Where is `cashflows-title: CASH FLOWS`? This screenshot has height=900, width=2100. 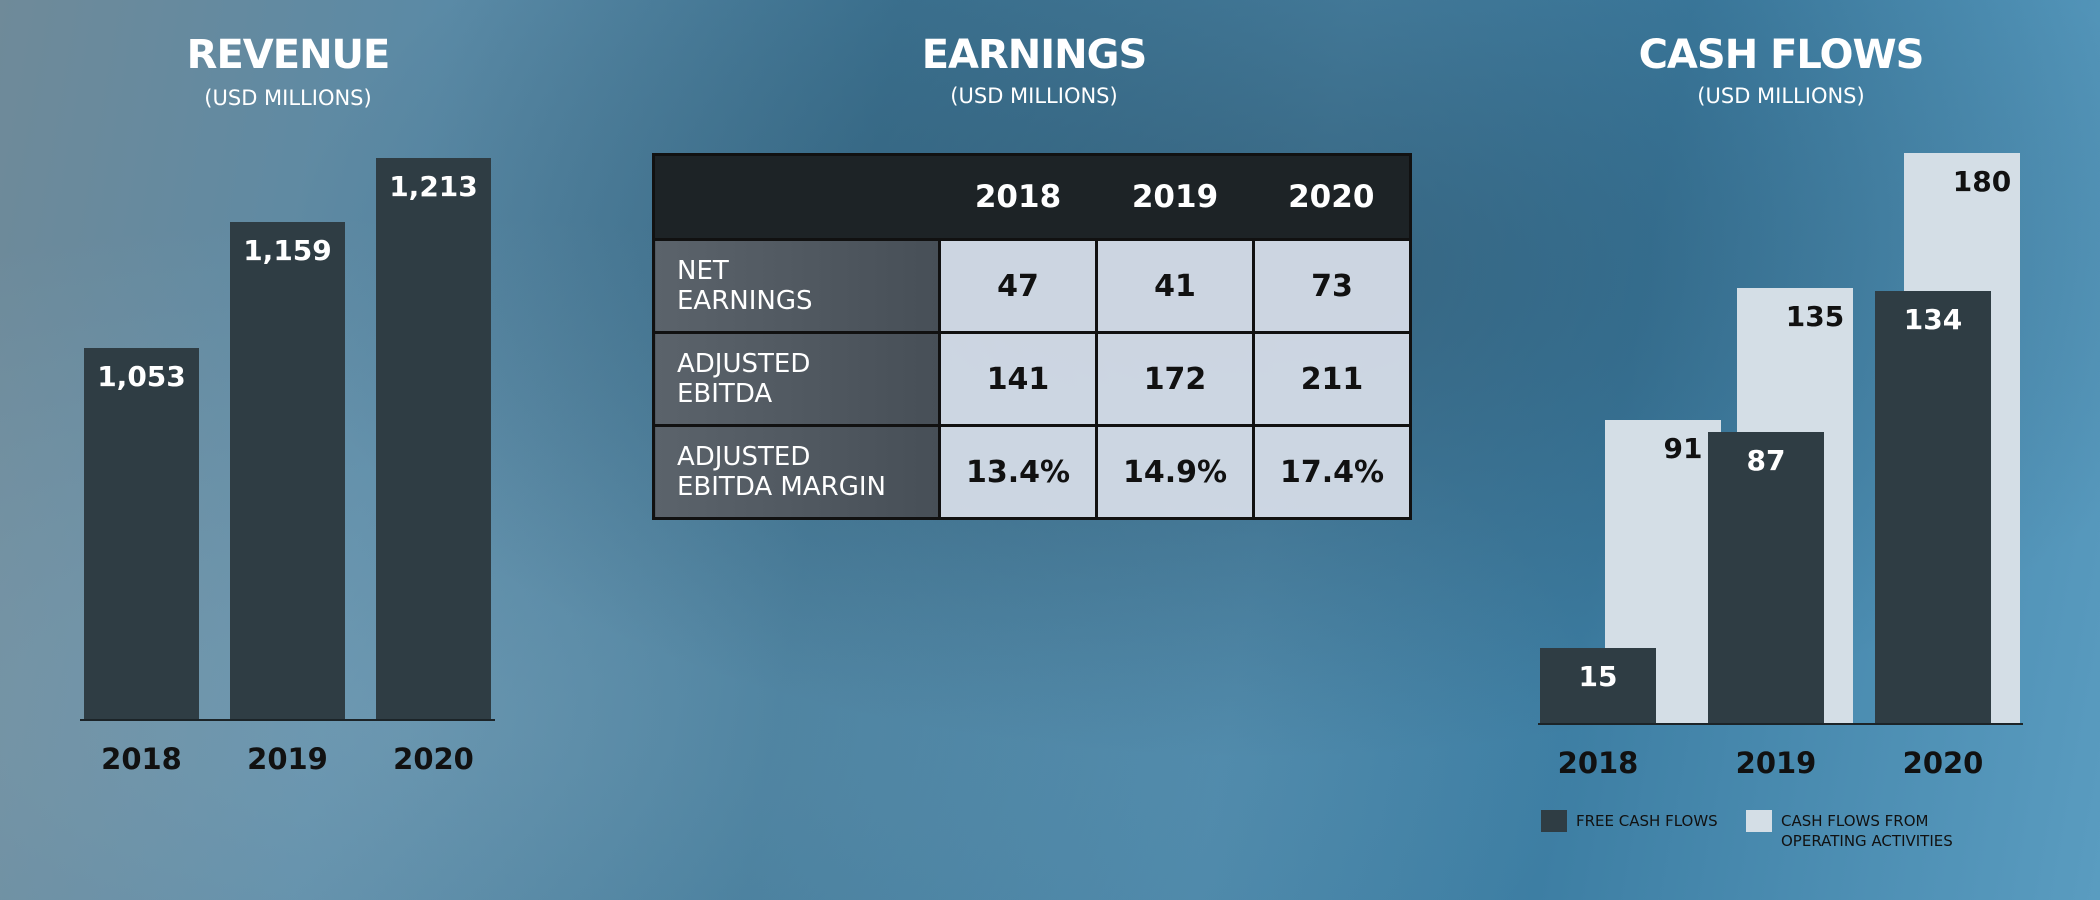
cashflows-title: CASH FLOWS is located at coordinates (1781, 55).